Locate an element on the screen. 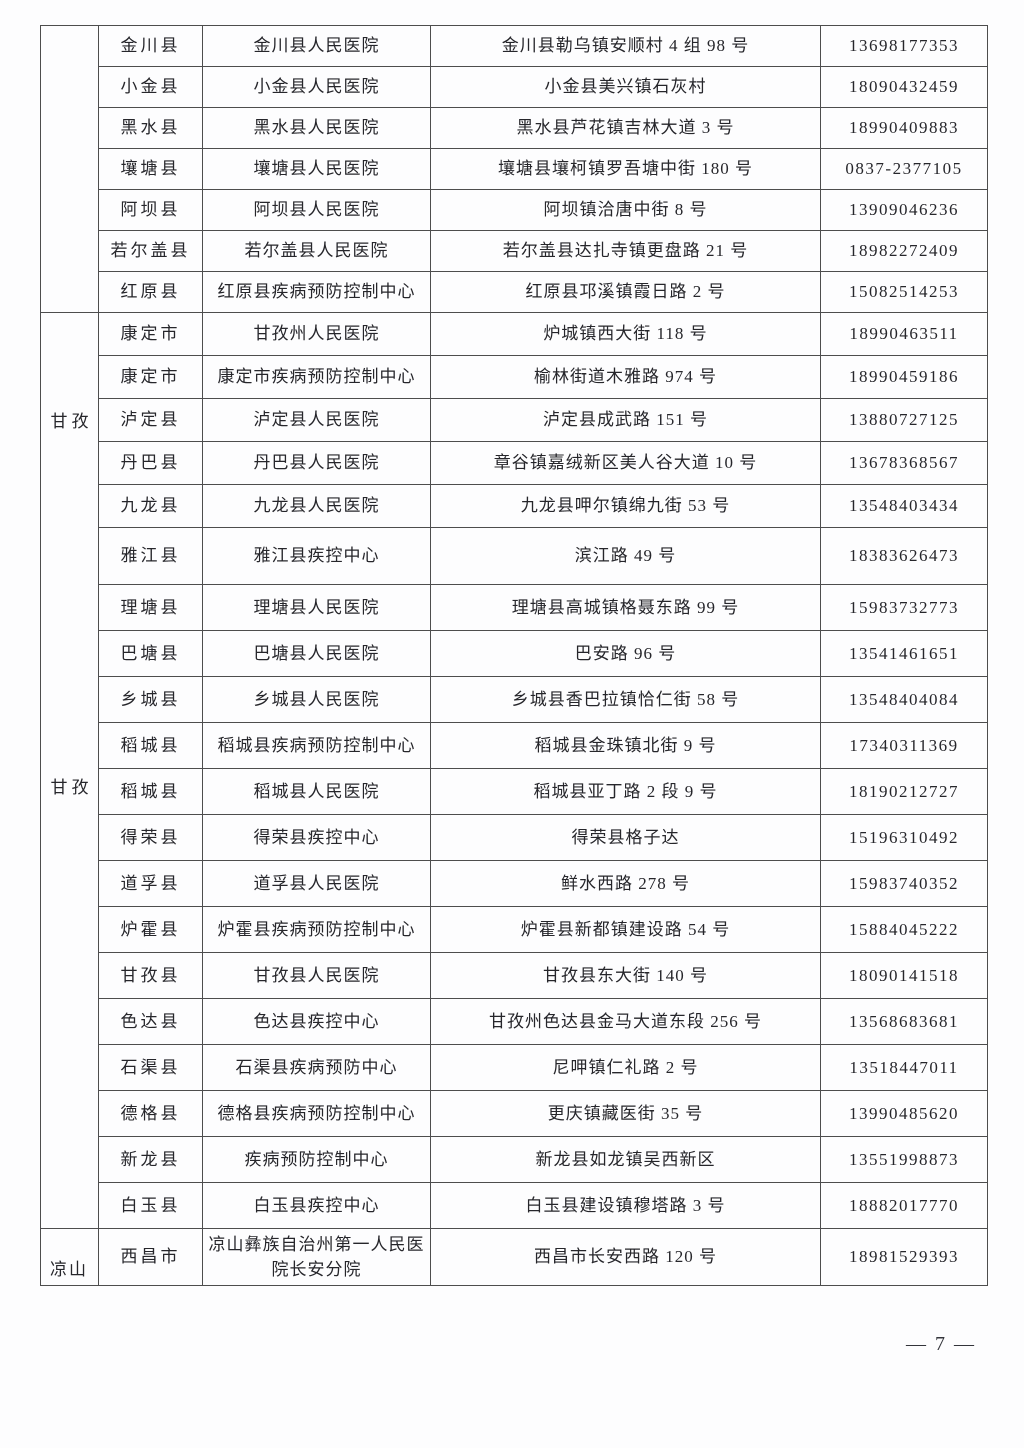 The height and width of the screenshot is (1448, 1024). county-cell: 甘孜县 is located at coordinates (150, 975).